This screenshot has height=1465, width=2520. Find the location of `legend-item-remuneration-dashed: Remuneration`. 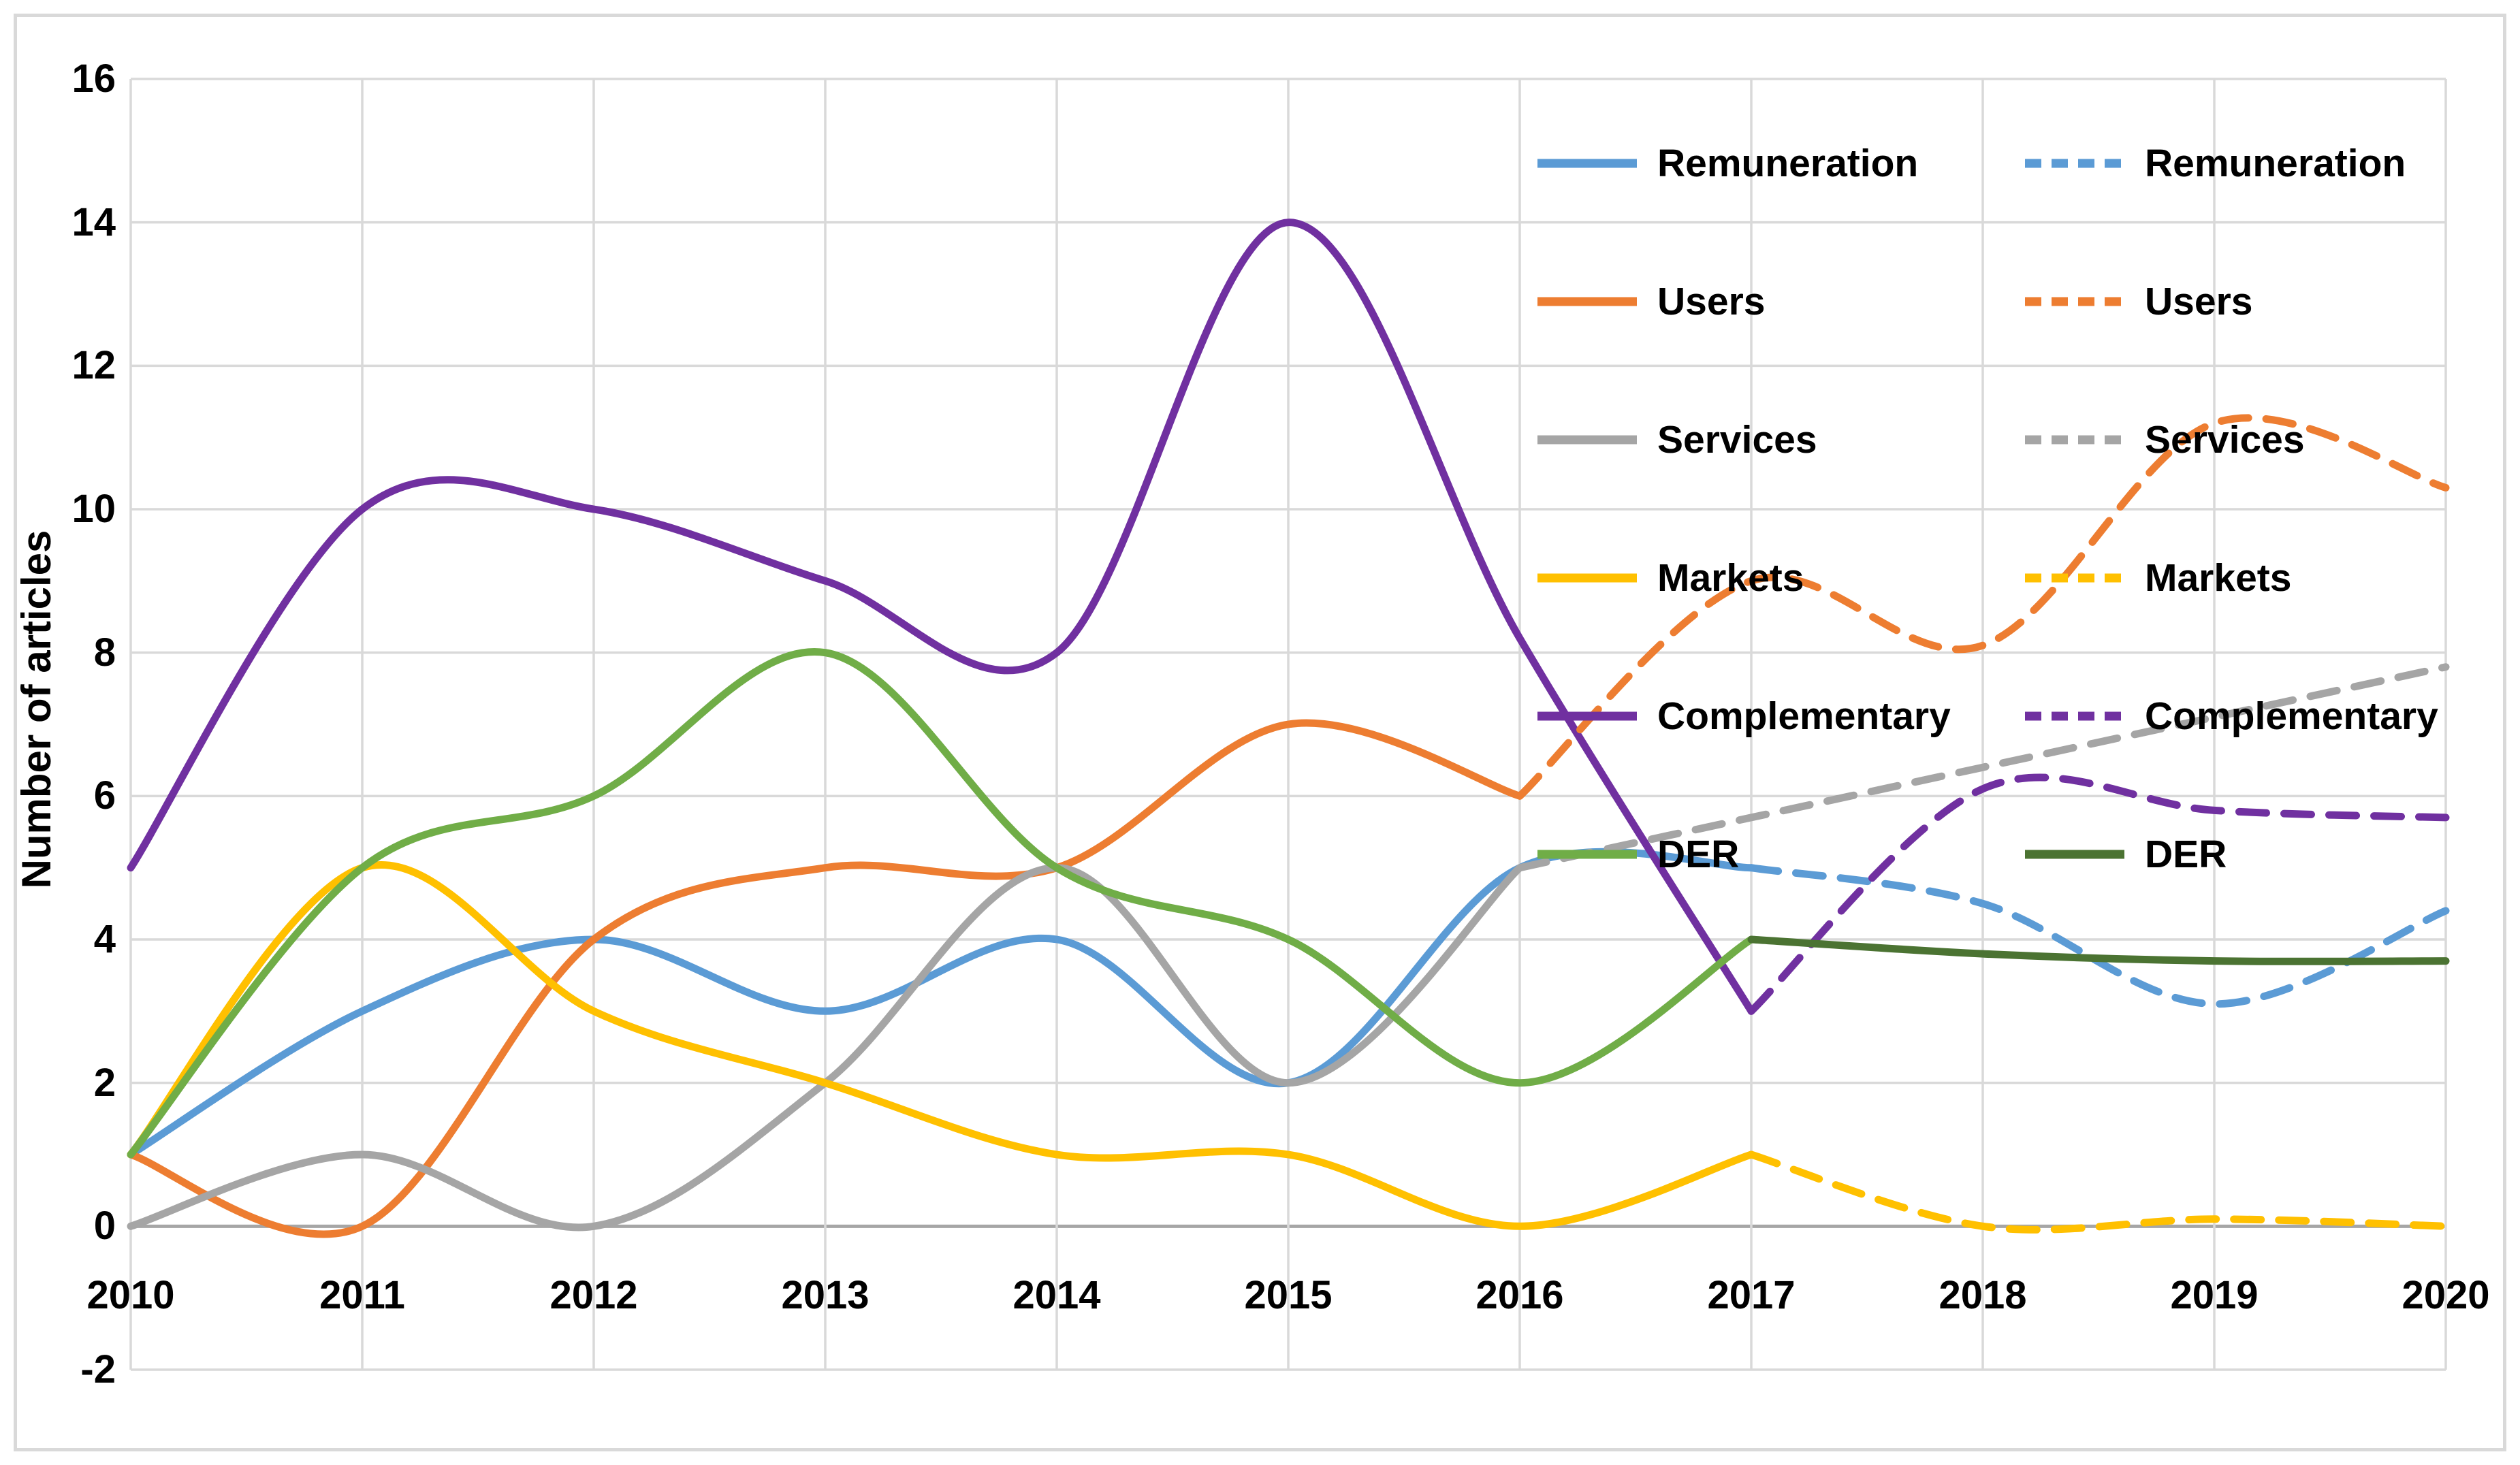

legend-item-remuneration-dashed: Remuneration is located at coordinates (2215, 163).